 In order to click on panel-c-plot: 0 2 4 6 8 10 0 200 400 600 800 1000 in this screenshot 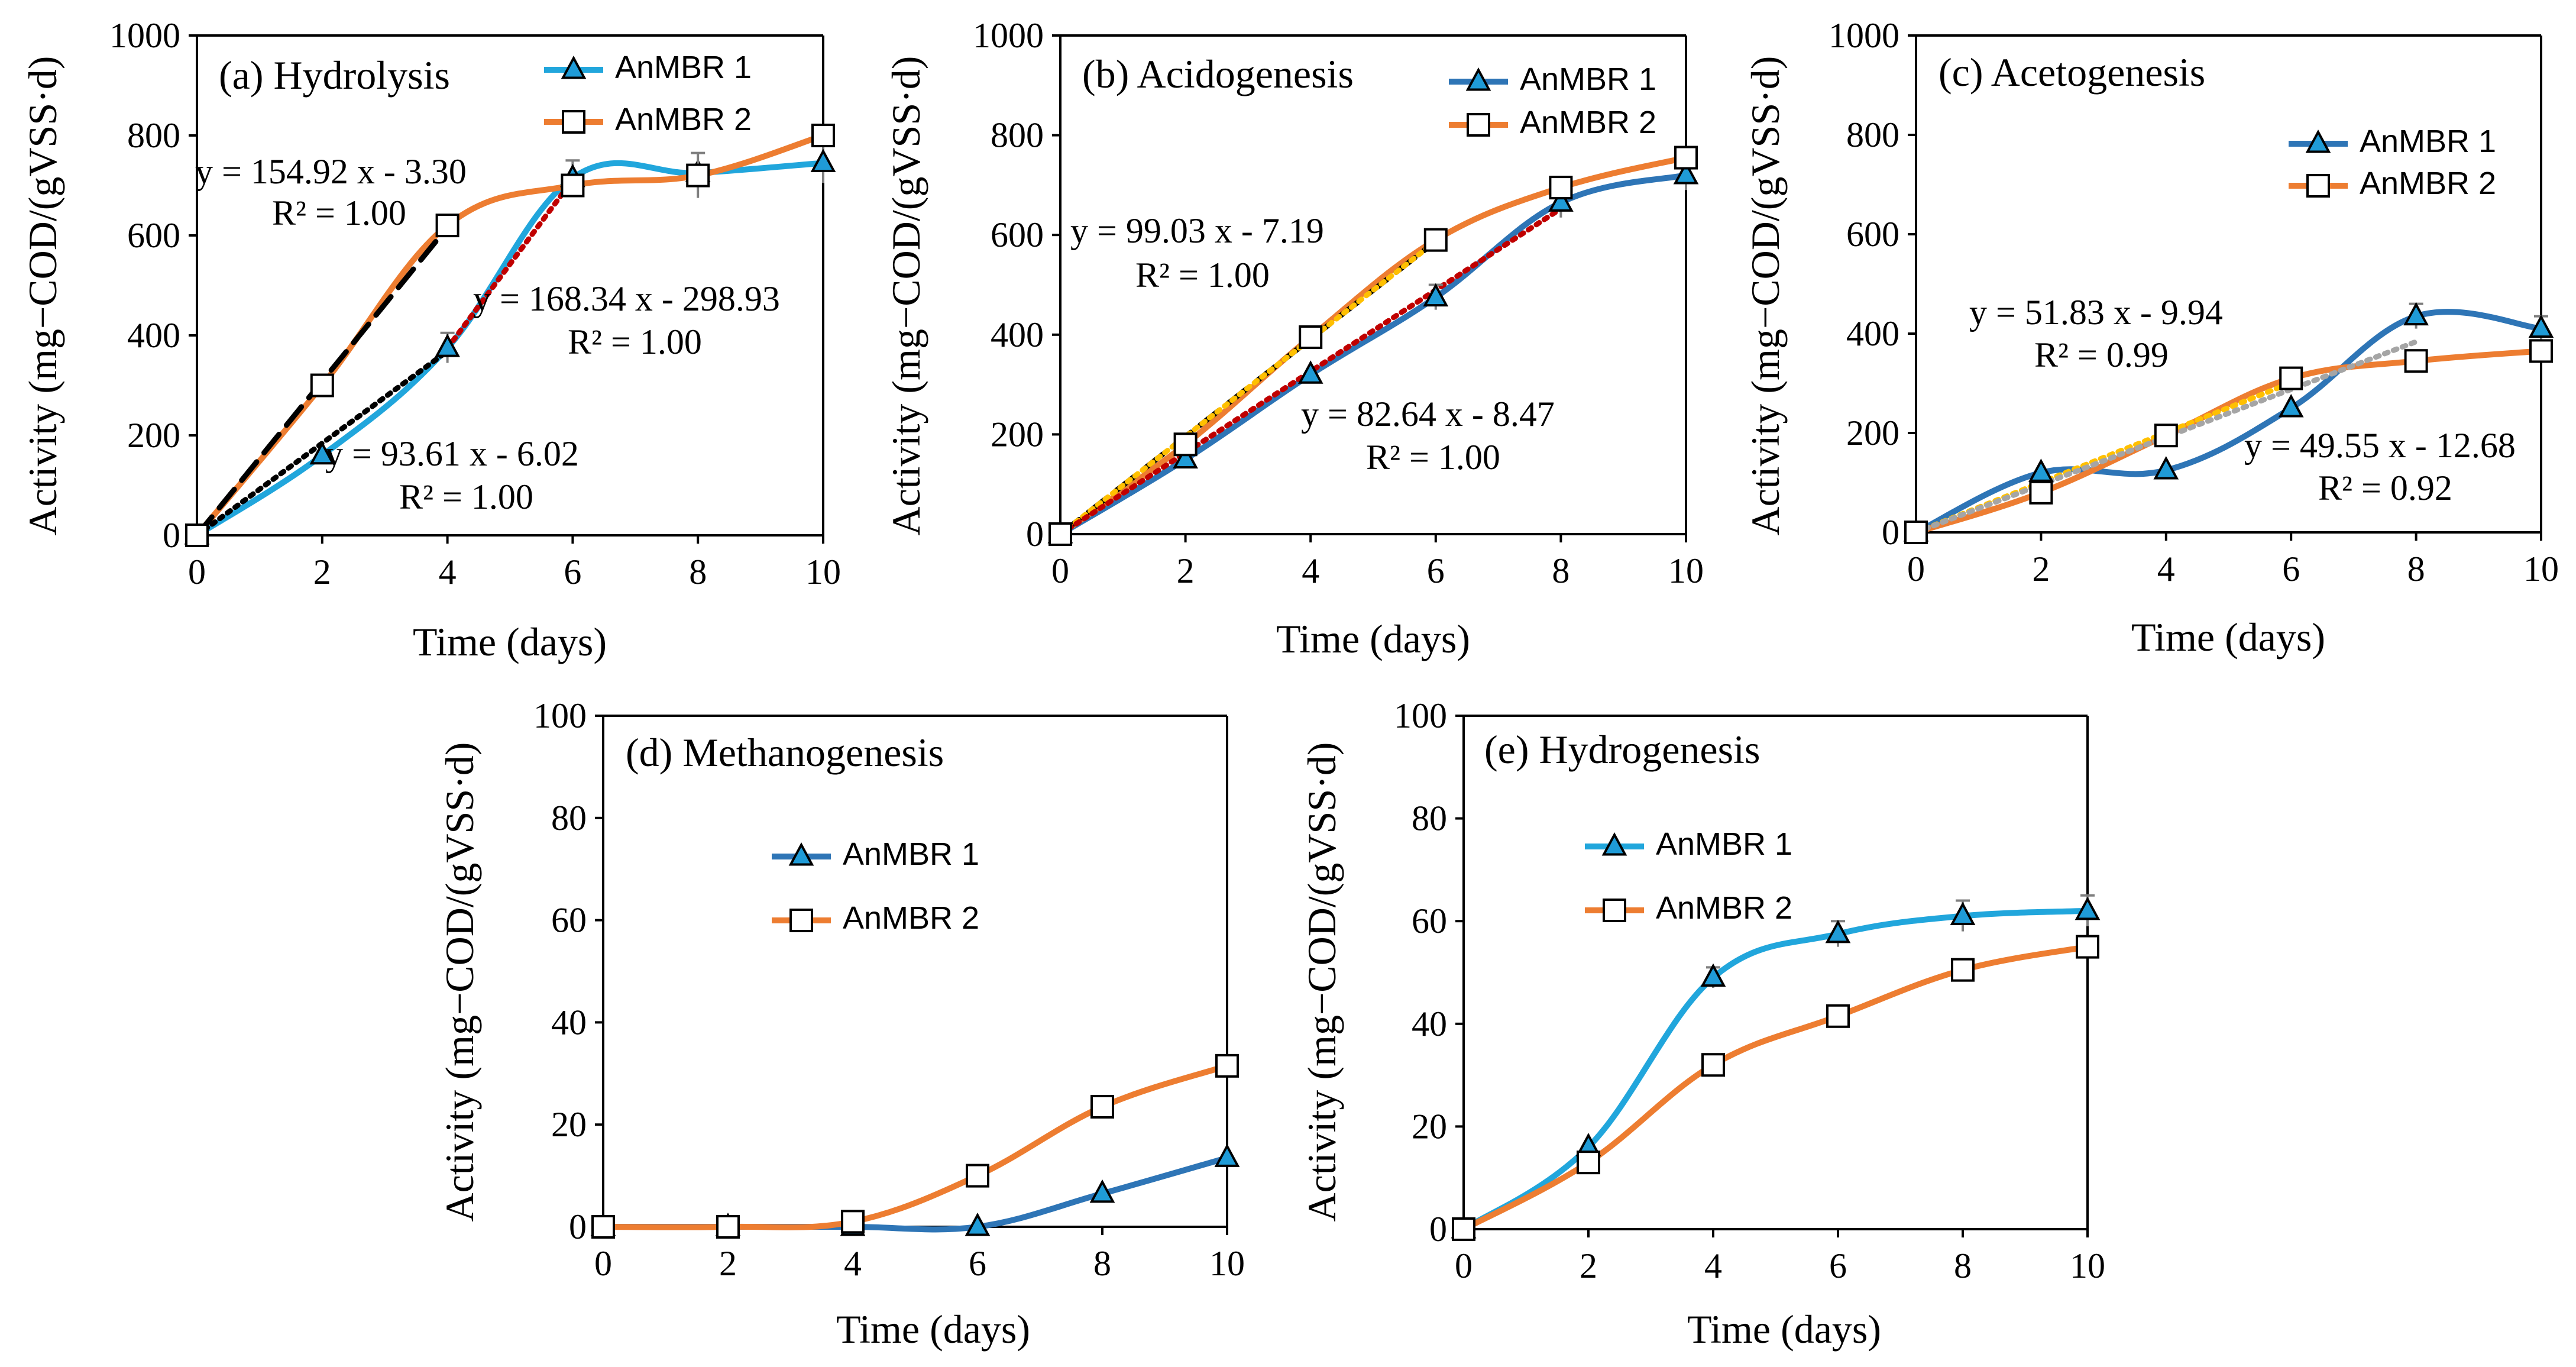, I will do `click(2194, 302)`.